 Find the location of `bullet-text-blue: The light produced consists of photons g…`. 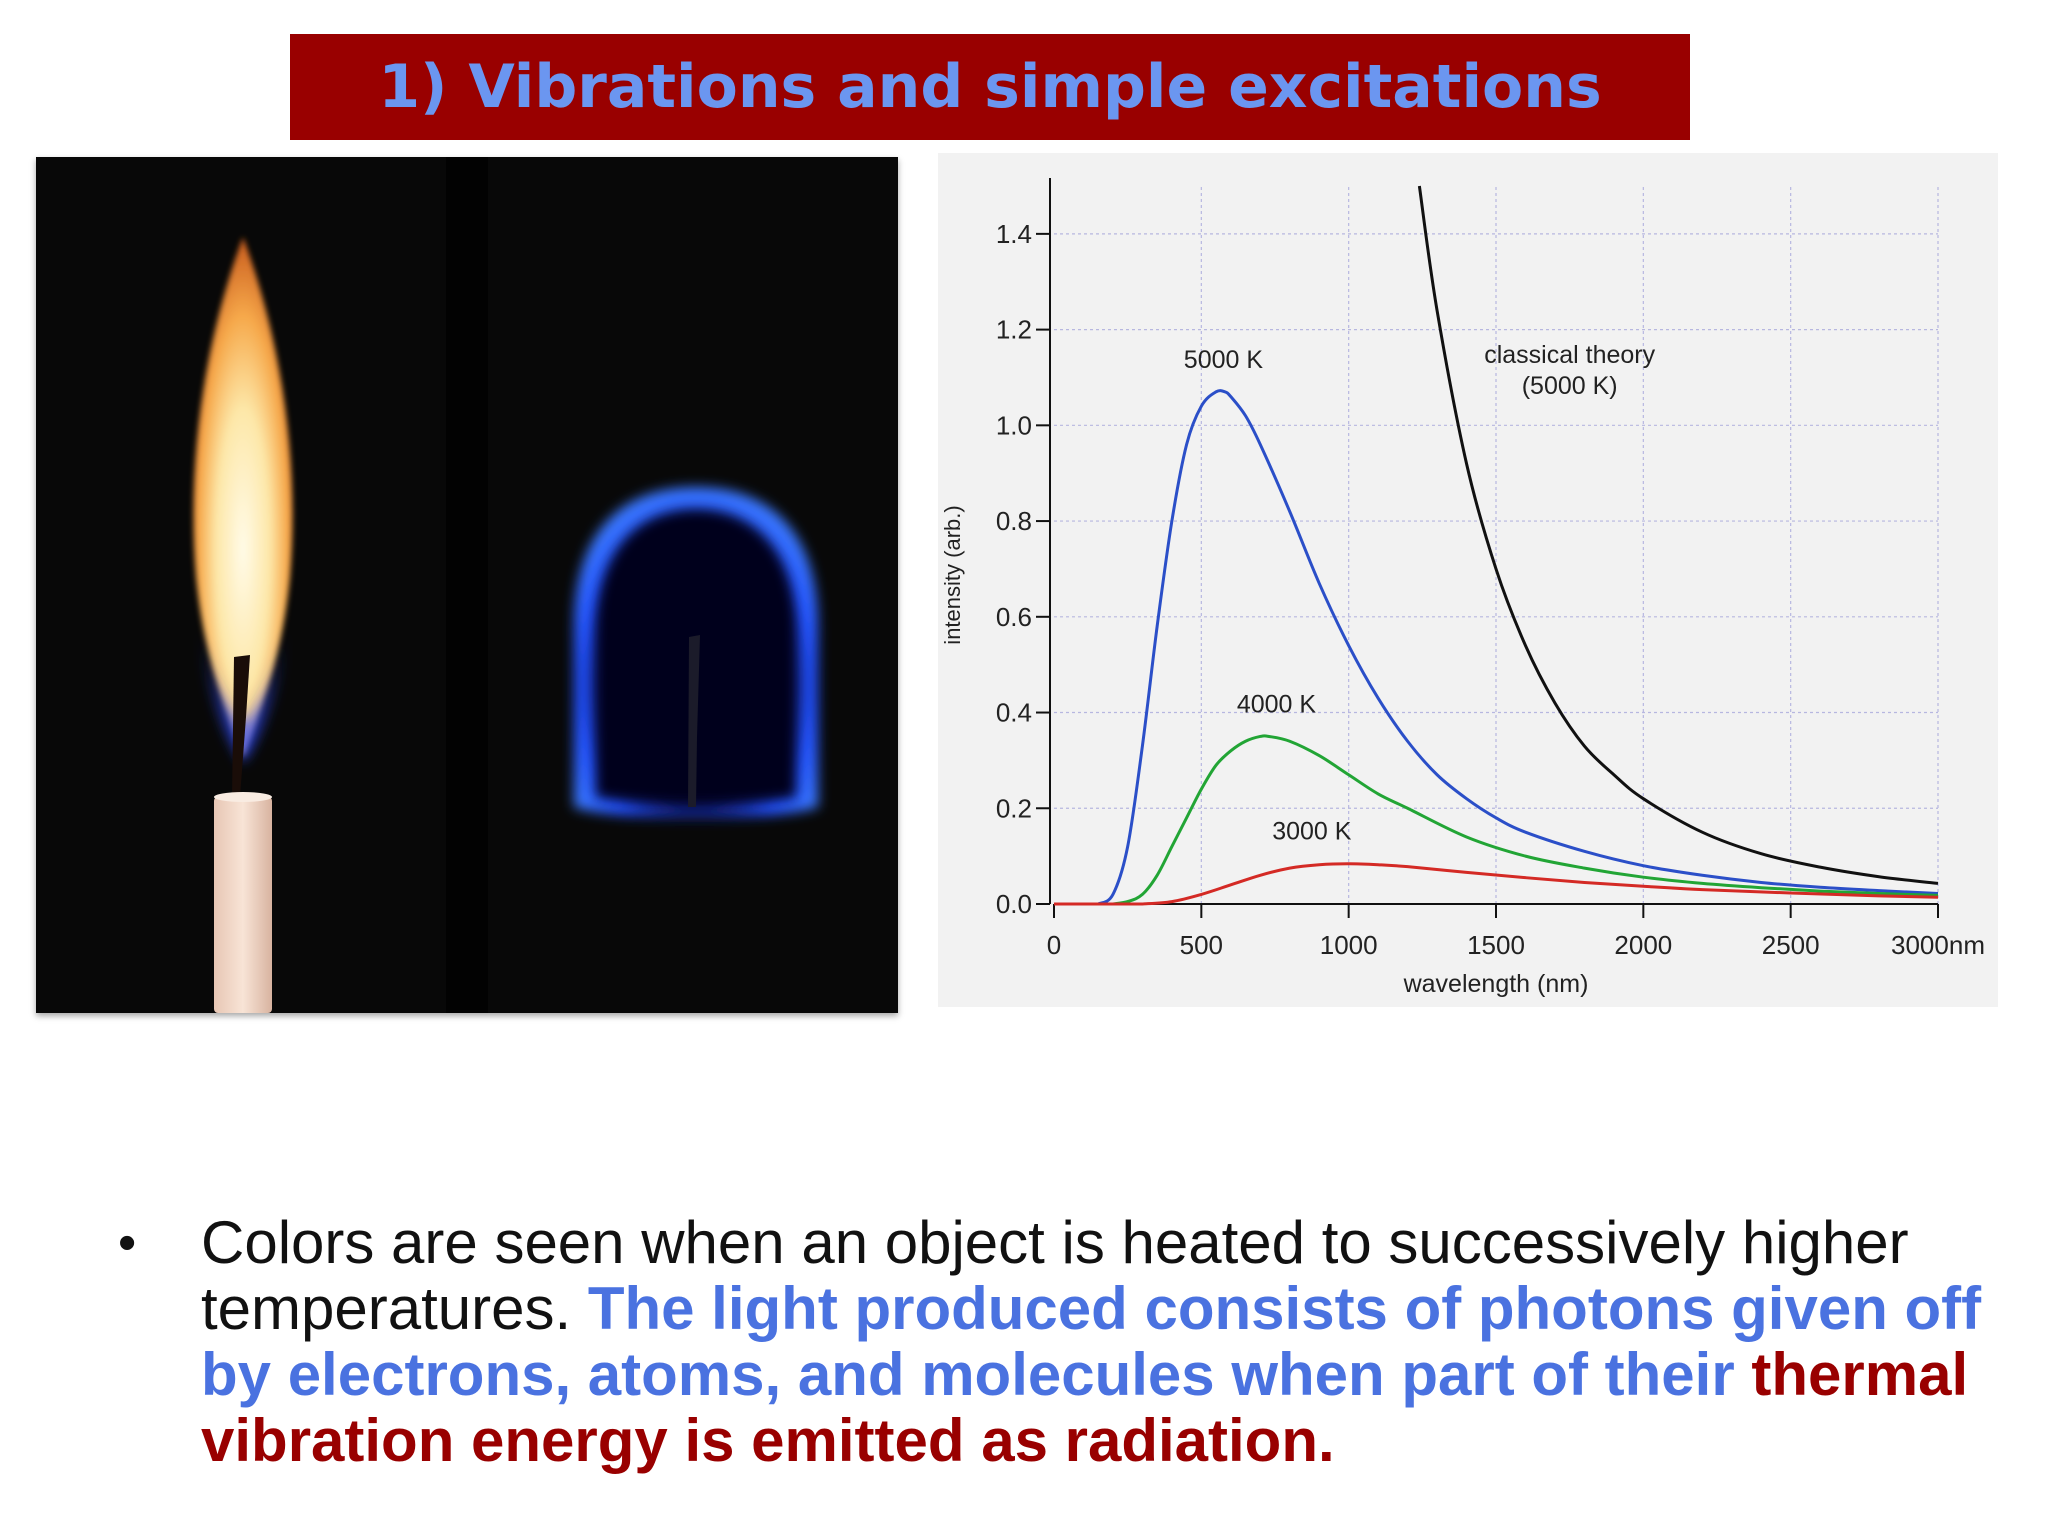

bullet-text-blue: The light produced consists of photons g… is located at coordinates (1091, 1341).